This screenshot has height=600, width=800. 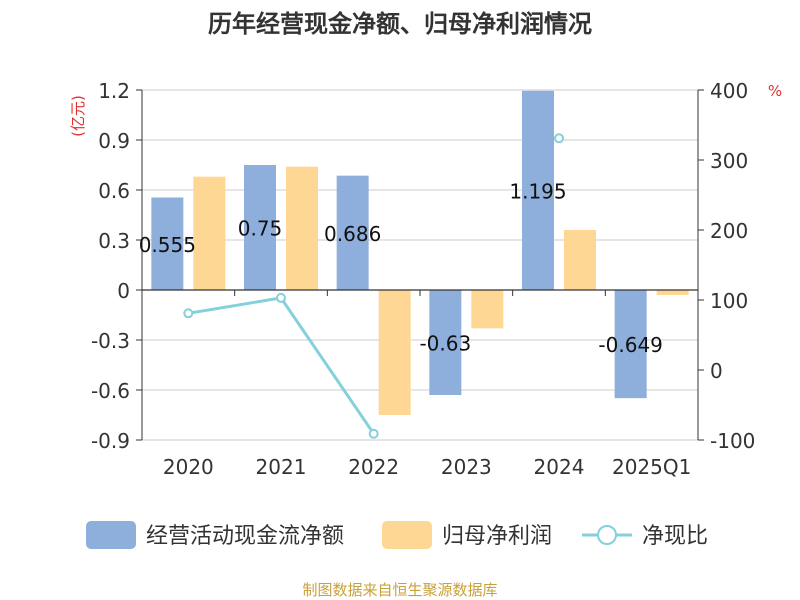 I want to click on data-label: -0.63, so click(x=445, y=344).